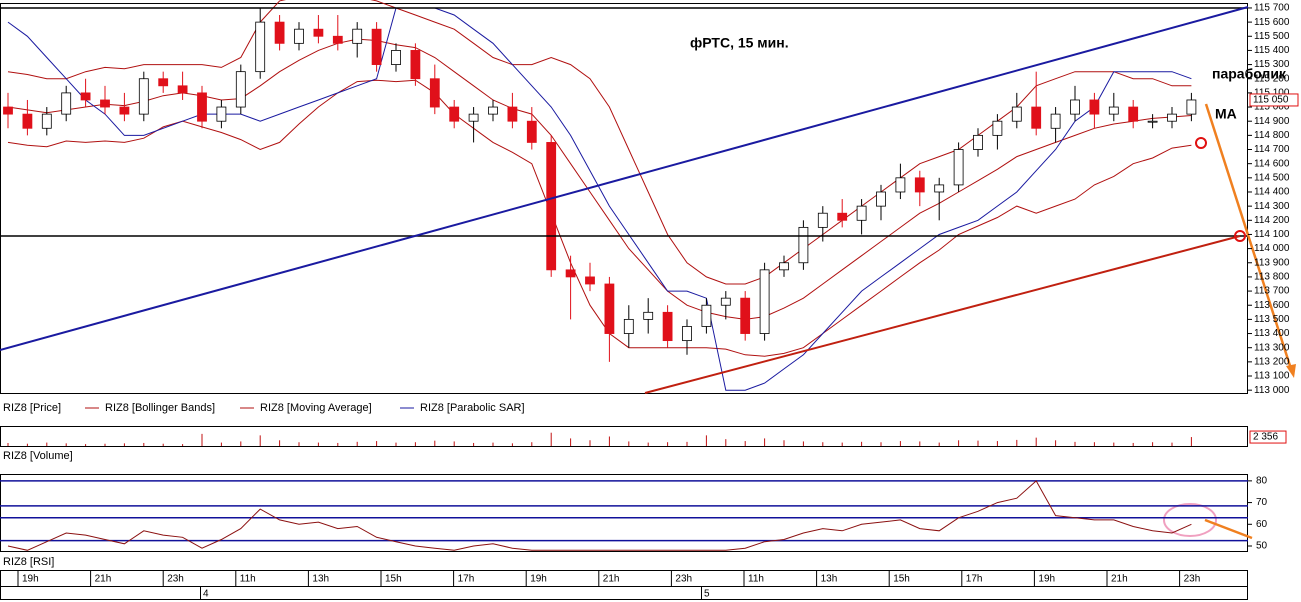 The image size is (1301, 602). What do you see at coordinates (1272, 93) in the screenshot?
I see `y-tick-label: 115 100` at bounding box center [1272, 93].